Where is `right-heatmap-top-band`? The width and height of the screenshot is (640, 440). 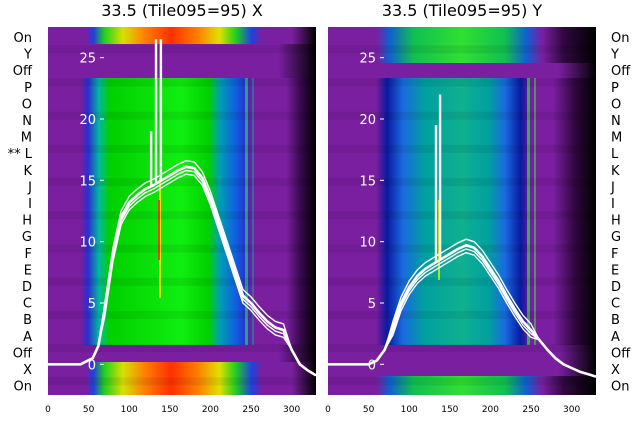
right-heatmap-top-band is located at coordinates (462, 45).